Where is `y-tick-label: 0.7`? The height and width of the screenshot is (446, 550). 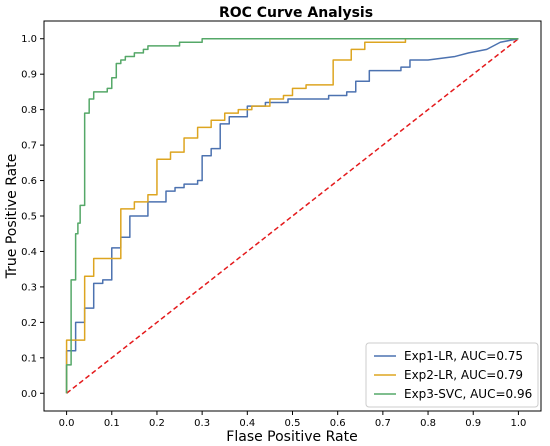 y-tick-label: 0.7 is located at coordinates (29, 146).